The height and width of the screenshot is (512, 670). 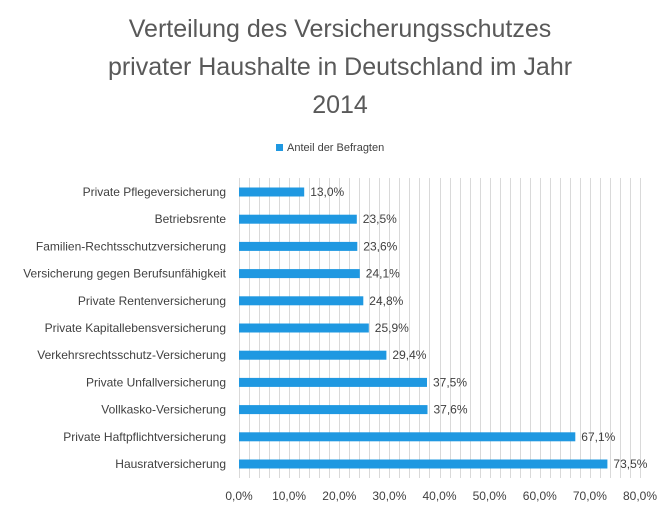 What do you see at coordinates (170, 464) in the screenshot?
I see `category-label: Hausratversicherung` at bounding box center [170, 464].